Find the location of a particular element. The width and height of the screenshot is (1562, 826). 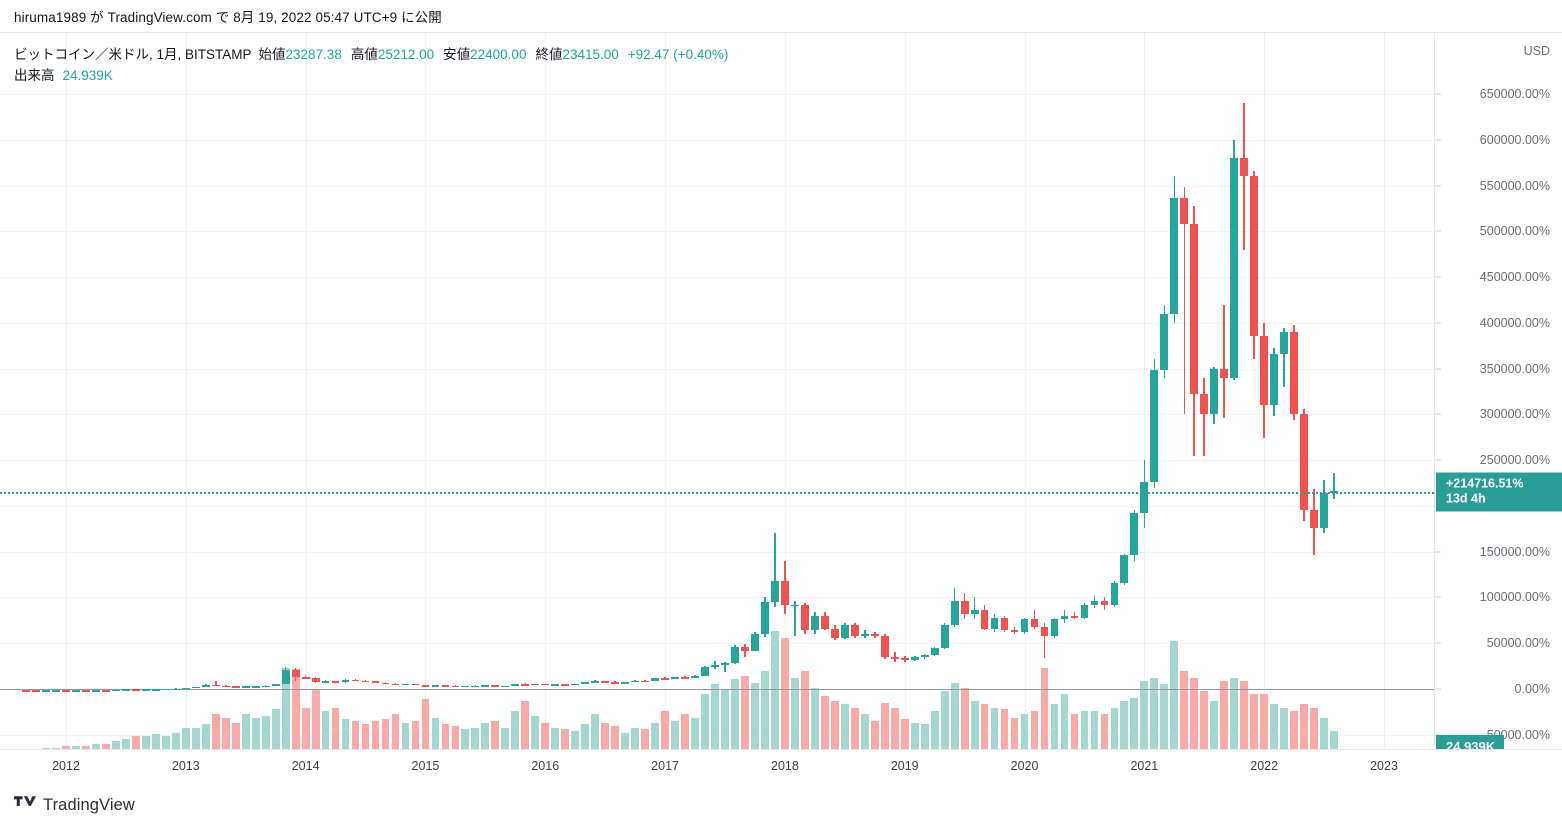

gridline-horizontal is located at coordinates (717, 231).